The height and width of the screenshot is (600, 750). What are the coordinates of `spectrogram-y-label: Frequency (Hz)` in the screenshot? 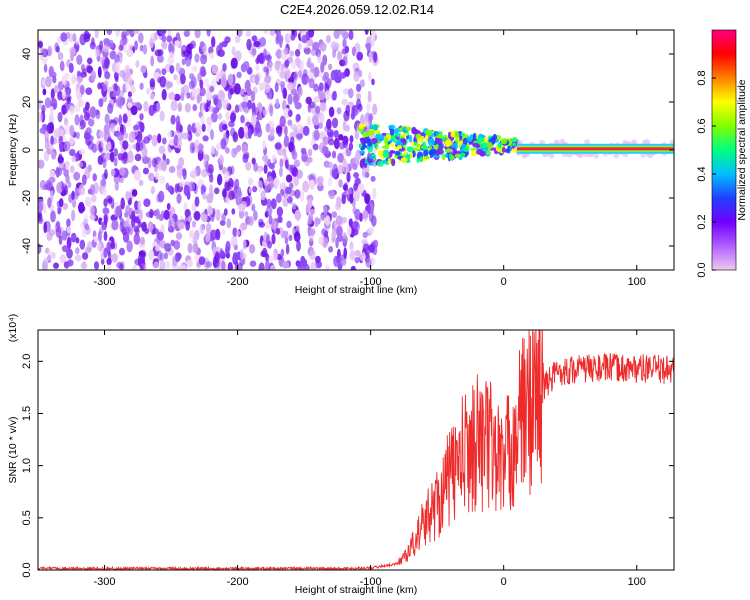 It's located at (13, 150).